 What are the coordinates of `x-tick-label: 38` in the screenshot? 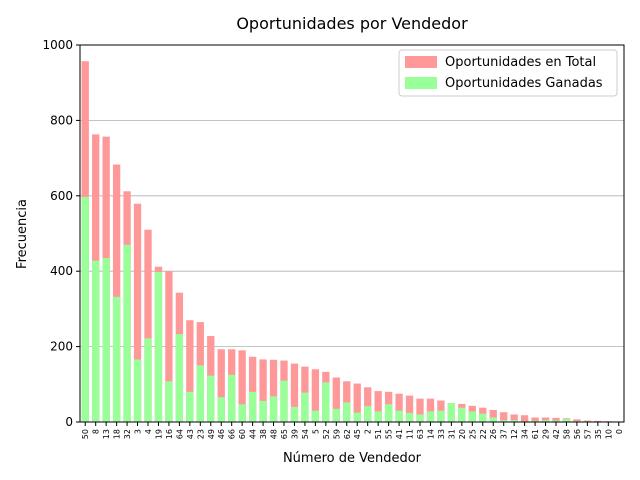 It's located at (263, 434).